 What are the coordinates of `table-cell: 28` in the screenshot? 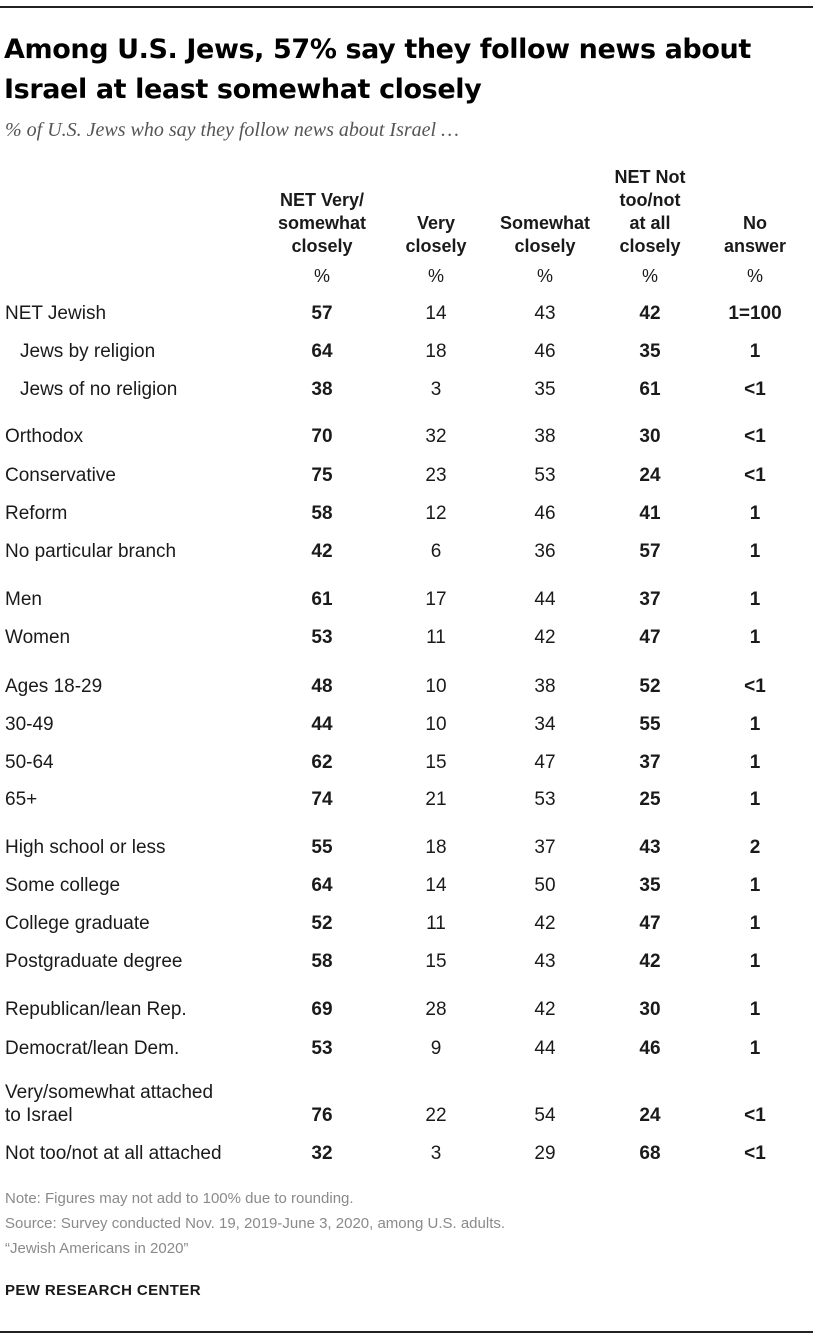 It's located at (436, 1009).